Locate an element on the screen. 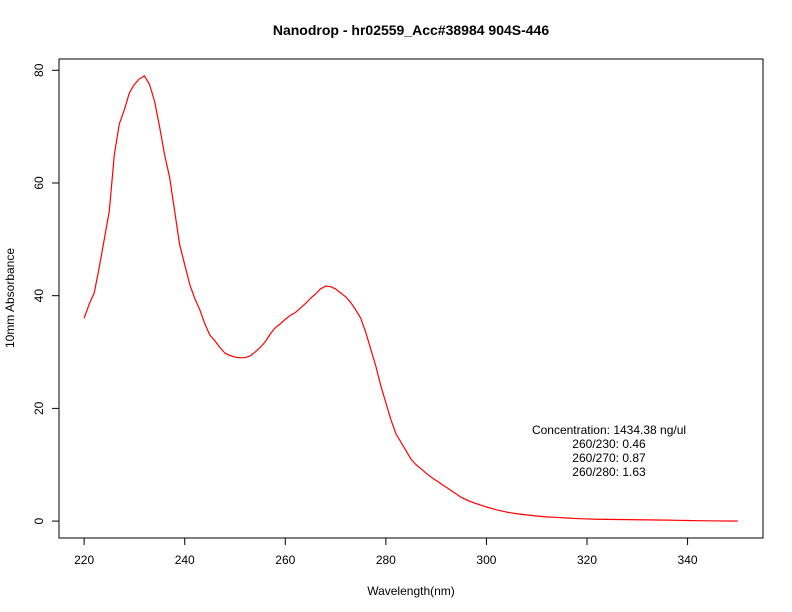  x-axis: 220 240 260 280 300 320 340 is located at coordinates (386, 552).